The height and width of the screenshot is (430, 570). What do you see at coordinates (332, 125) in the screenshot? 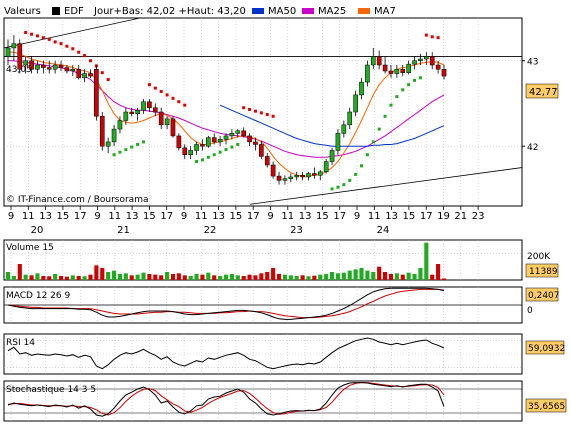
I see `ma50-line` at bounding box center [332, 125].